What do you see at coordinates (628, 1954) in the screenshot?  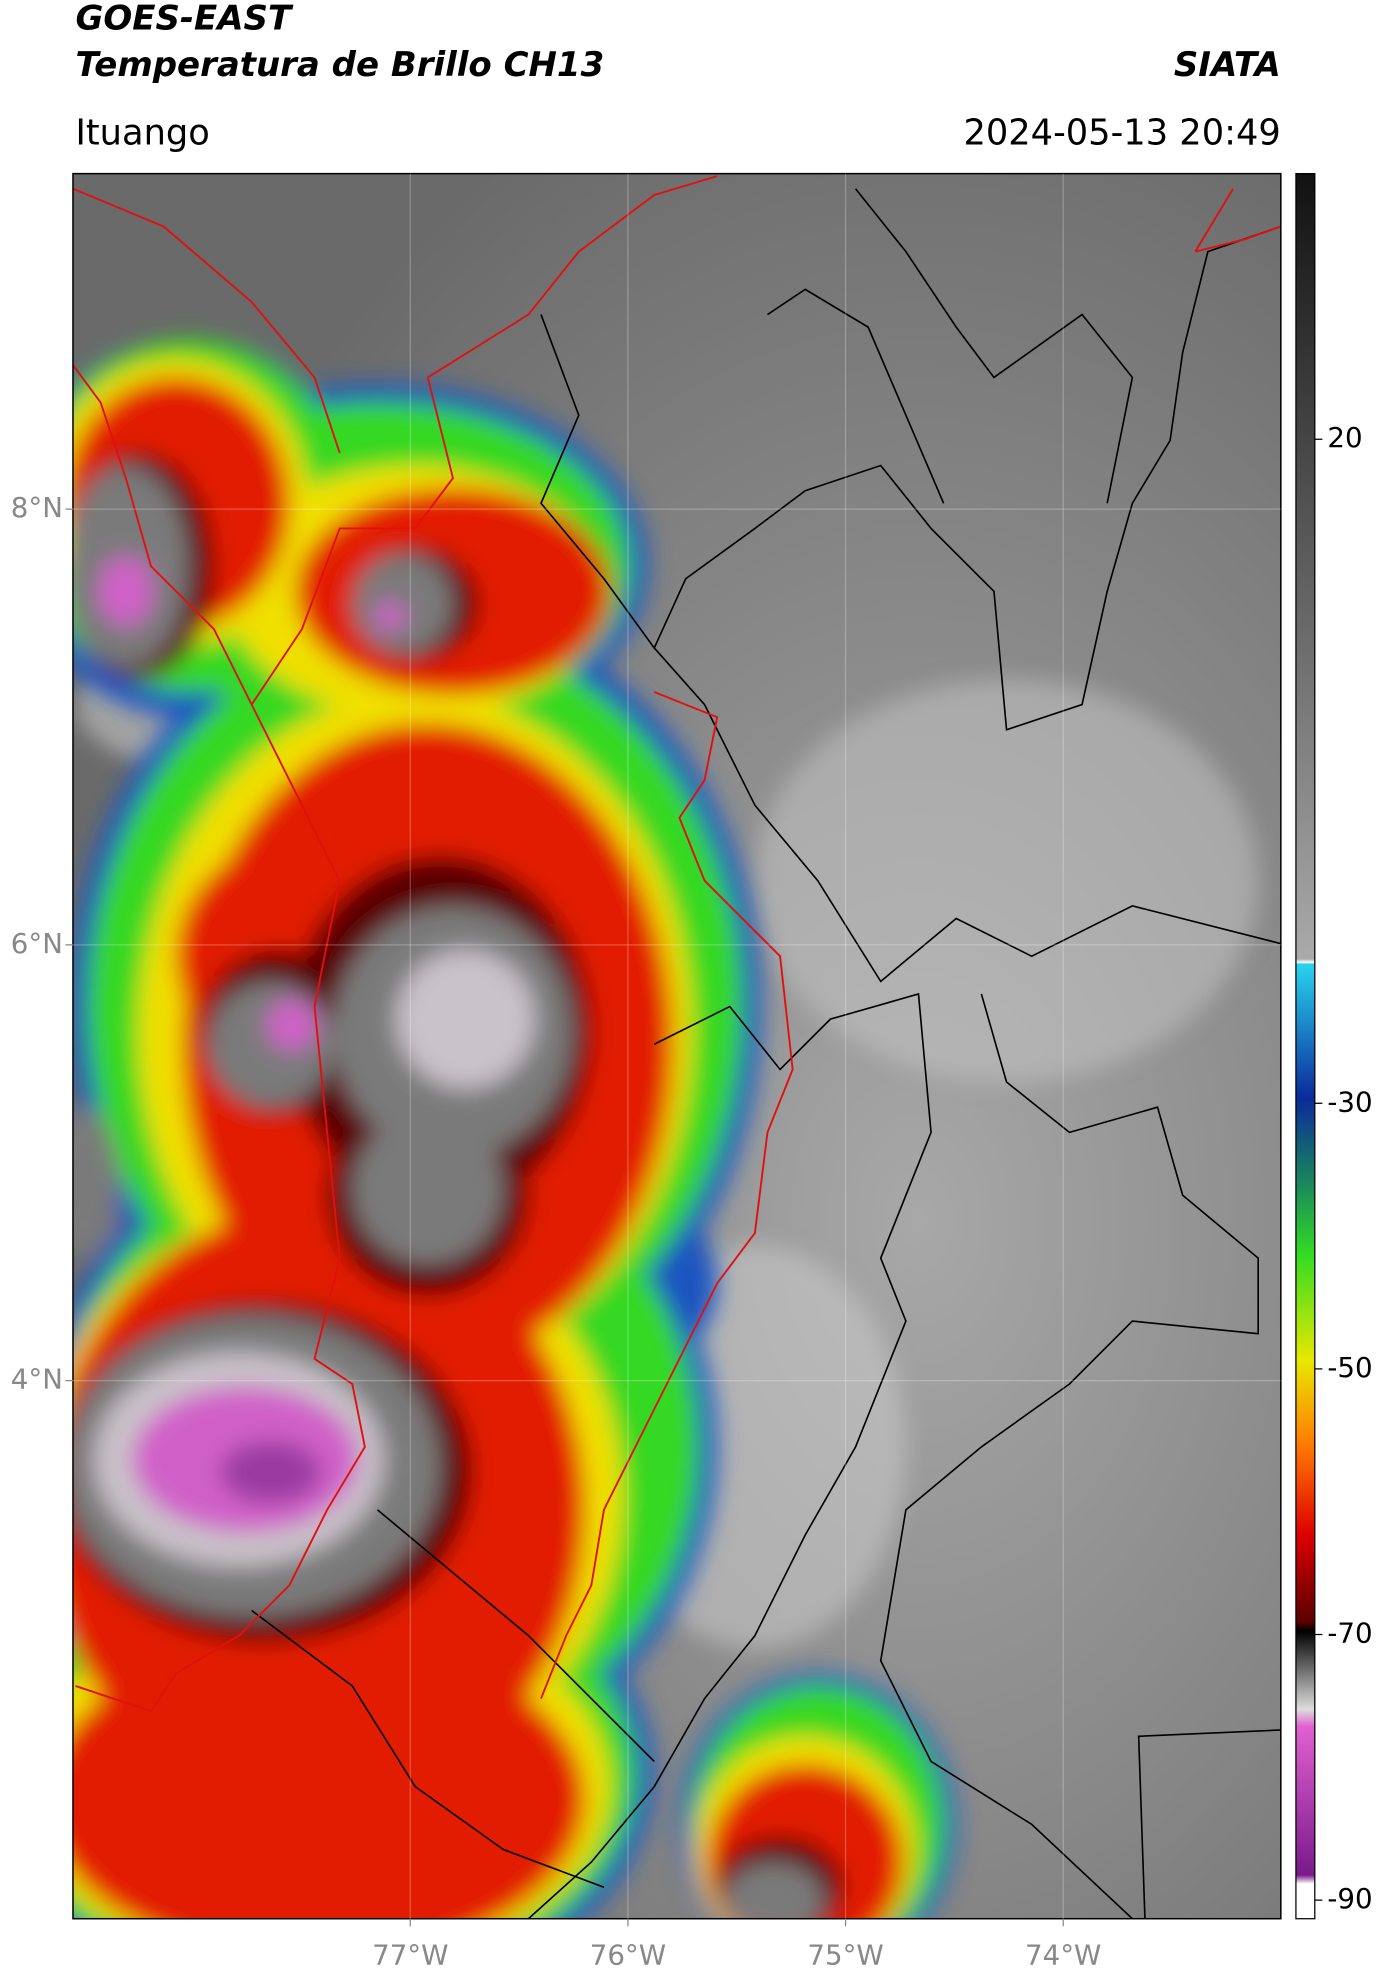 I see `x-tick-label: 76°W` at bounding box center [628, 1954].